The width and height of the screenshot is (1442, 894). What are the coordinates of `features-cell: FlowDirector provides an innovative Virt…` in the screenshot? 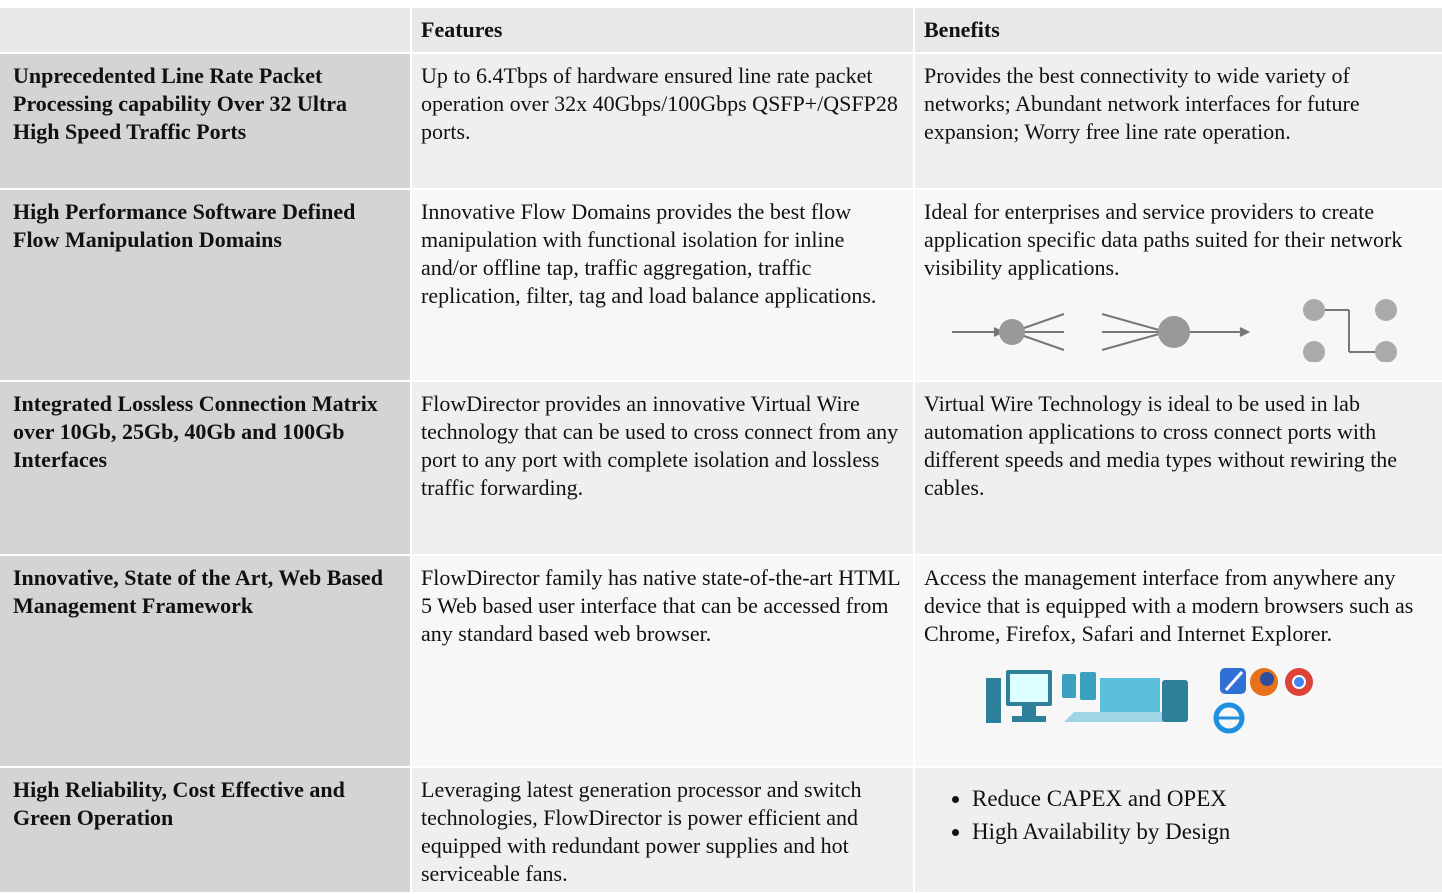 It's located at (662, 468).